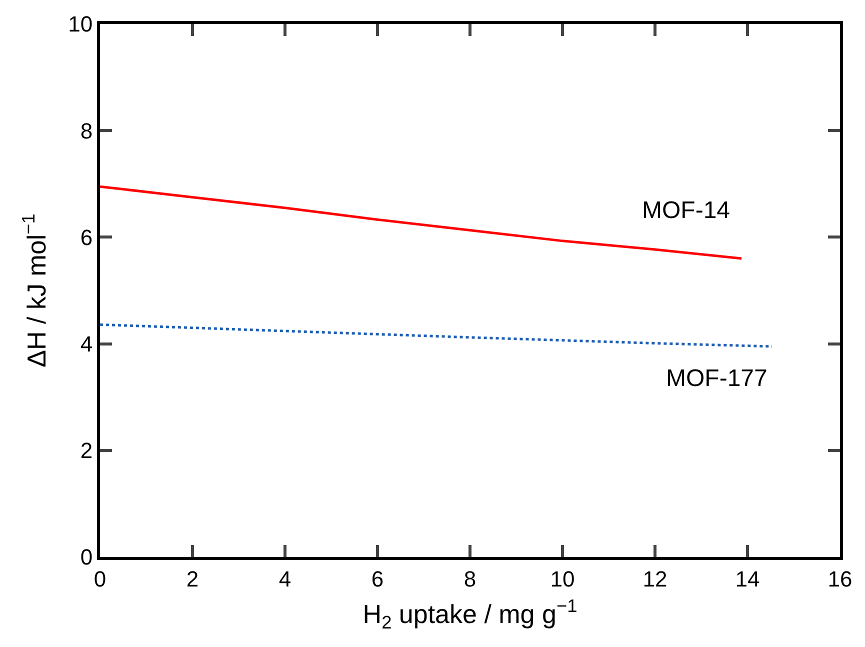  Describe the element at coordinates (86, 451) in the screenshot. I see `y-tick-label: 2` at that location.